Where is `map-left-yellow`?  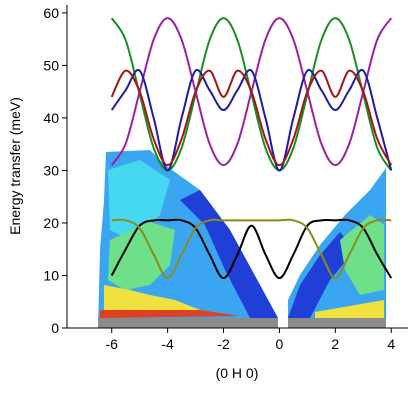
map-left-yellow is located at coordinates (152, 301).